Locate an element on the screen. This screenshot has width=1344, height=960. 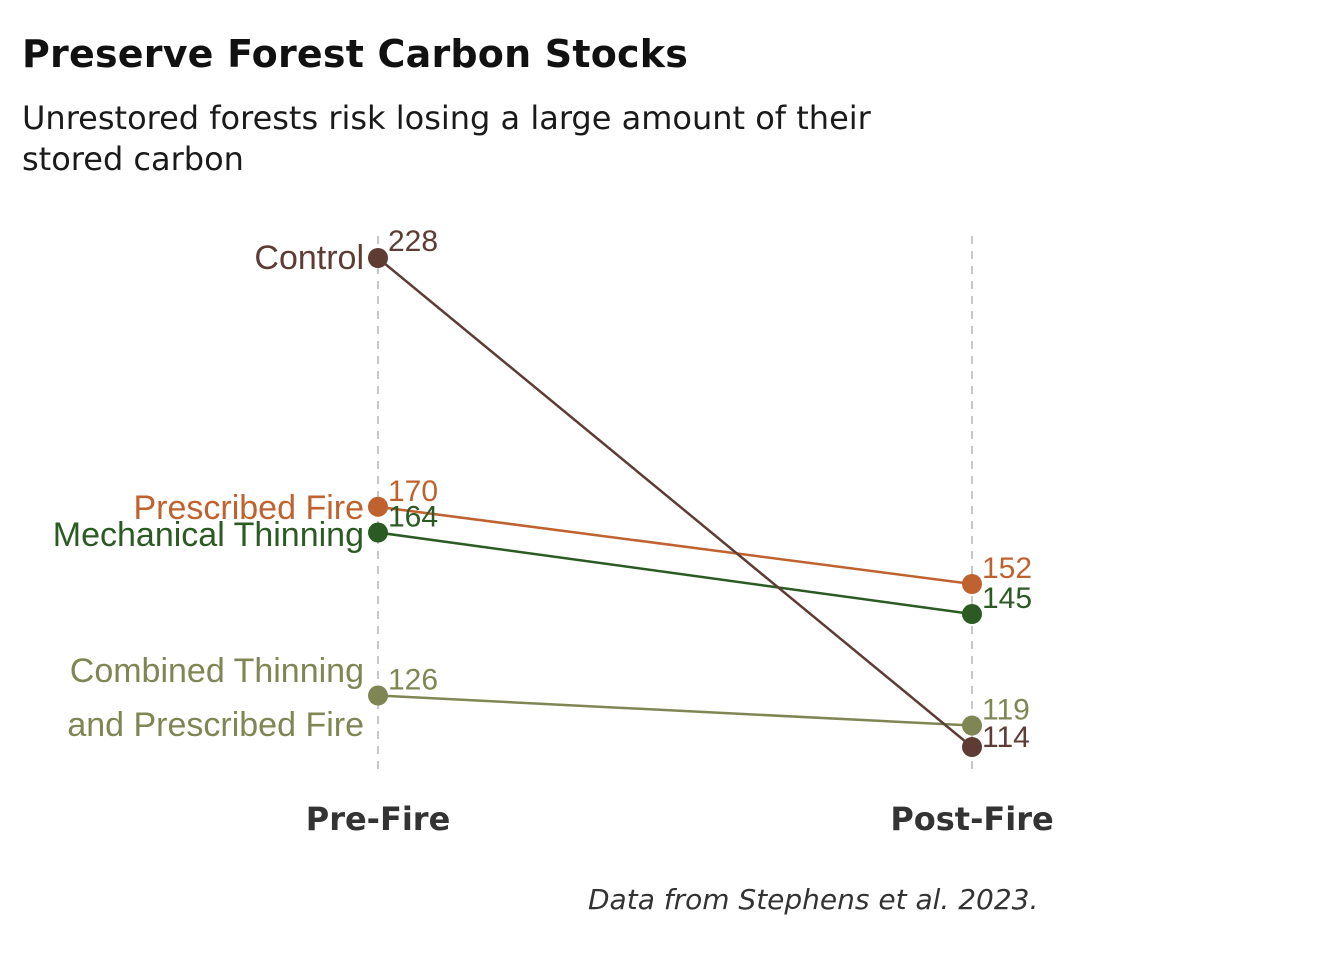
value-label-control-pre-fire: 228 is located at coordinates (413, 241).